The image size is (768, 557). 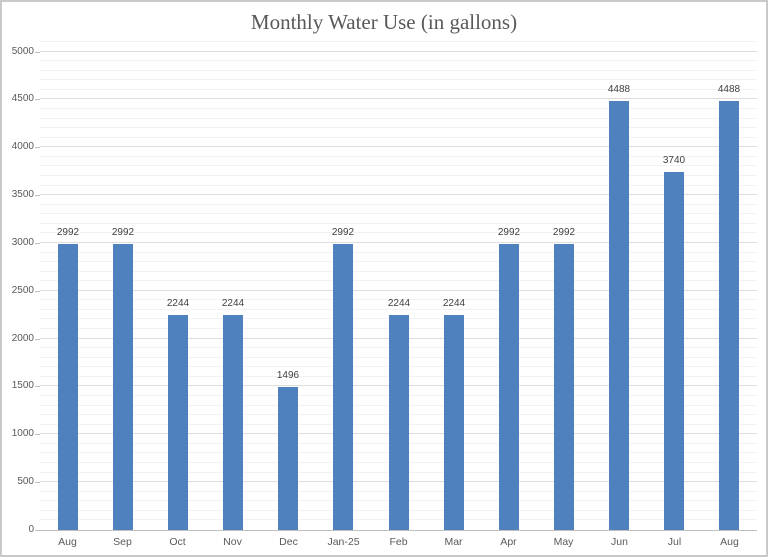 What do you see at coordinates (619, 315) in the screenshot?
I see `bar-jun` at bounding box center [619, 315].